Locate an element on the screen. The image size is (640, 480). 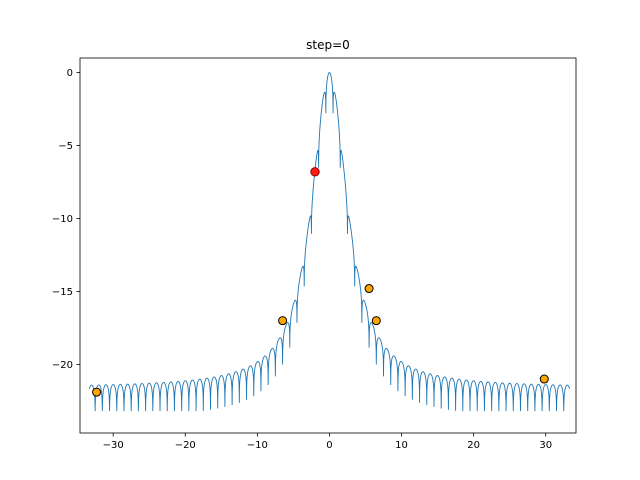
y-tick-label: −20 is located at coordinates (62, 365).